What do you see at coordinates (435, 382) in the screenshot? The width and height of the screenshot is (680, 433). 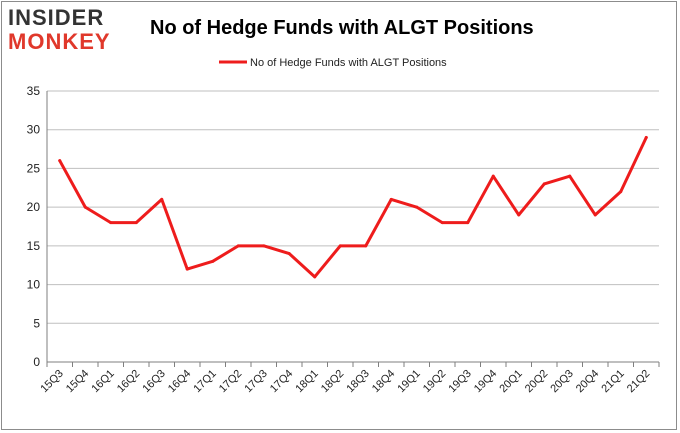 I see `x-tick-label: 19Q2` at bounding box center [435, 382].